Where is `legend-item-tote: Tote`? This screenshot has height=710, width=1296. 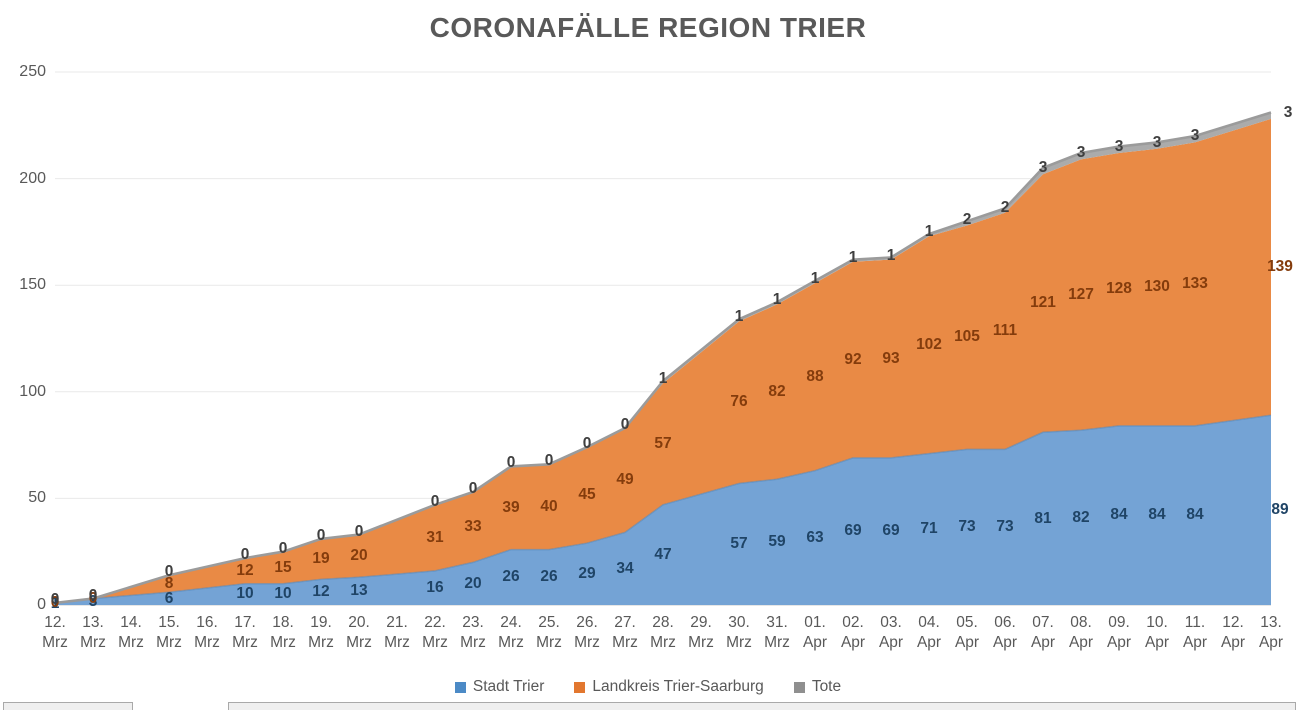 legend-item-tote: Tote is located at coordinates (817, 687).